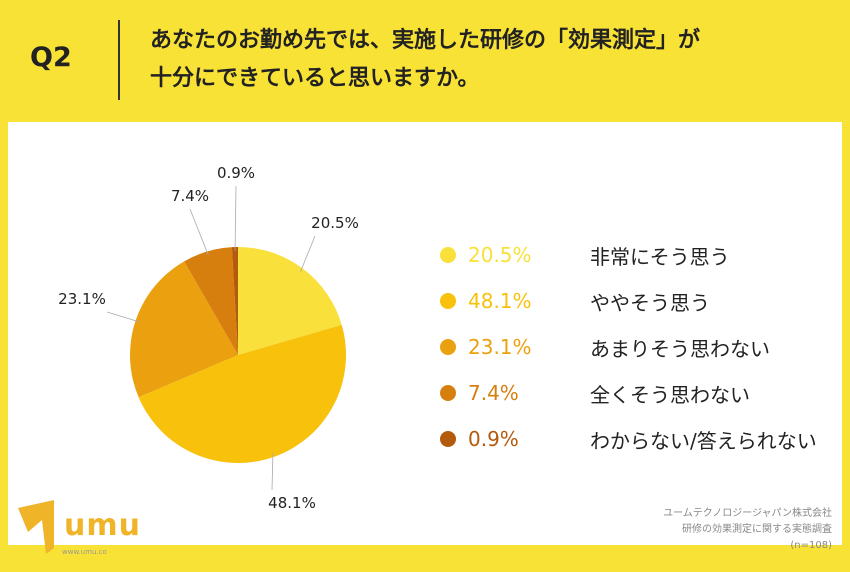 The image size is (850, 572). Describe the element at coordinates (51, 57) in the screenshot. I see `question-number: Q2` at that location.